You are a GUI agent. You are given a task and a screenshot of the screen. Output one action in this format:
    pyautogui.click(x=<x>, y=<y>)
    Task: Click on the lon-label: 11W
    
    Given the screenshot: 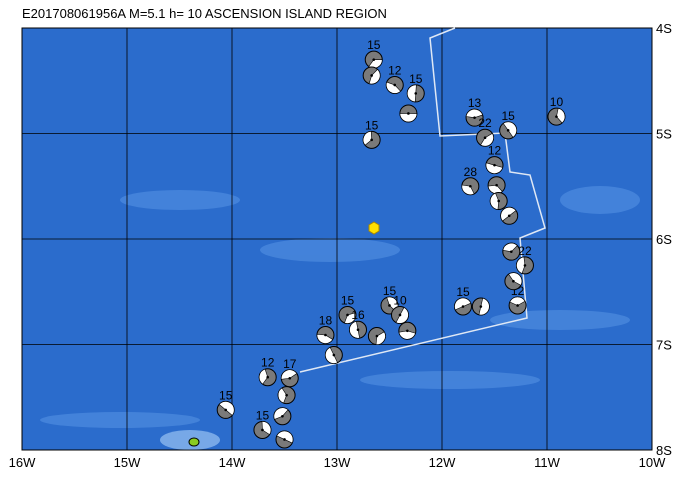 What is the action you would take?
    pyautogui.click(x=547, y=462)
    